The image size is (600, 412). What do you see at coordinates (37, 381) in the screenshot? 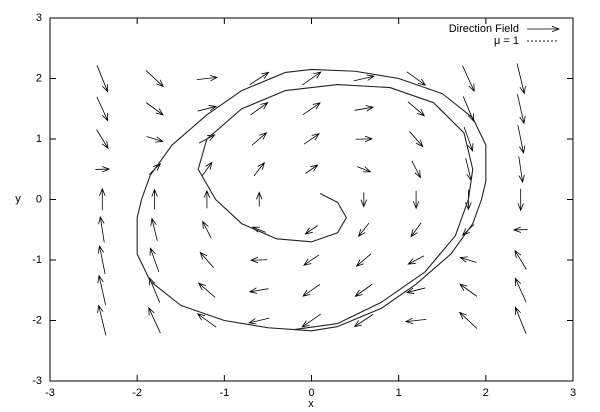
I see `y-tick-label: -3` at bounding box center [37, 381].